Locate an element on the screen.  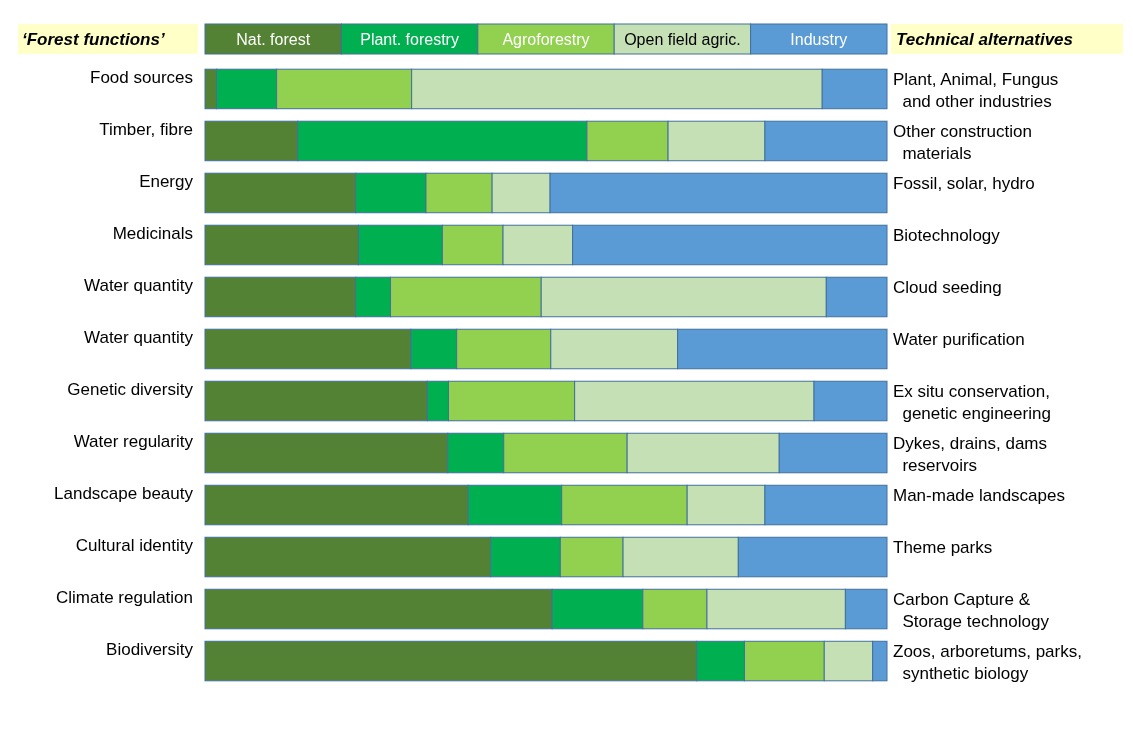
text: Water purification is located at coordinates (959, 340).